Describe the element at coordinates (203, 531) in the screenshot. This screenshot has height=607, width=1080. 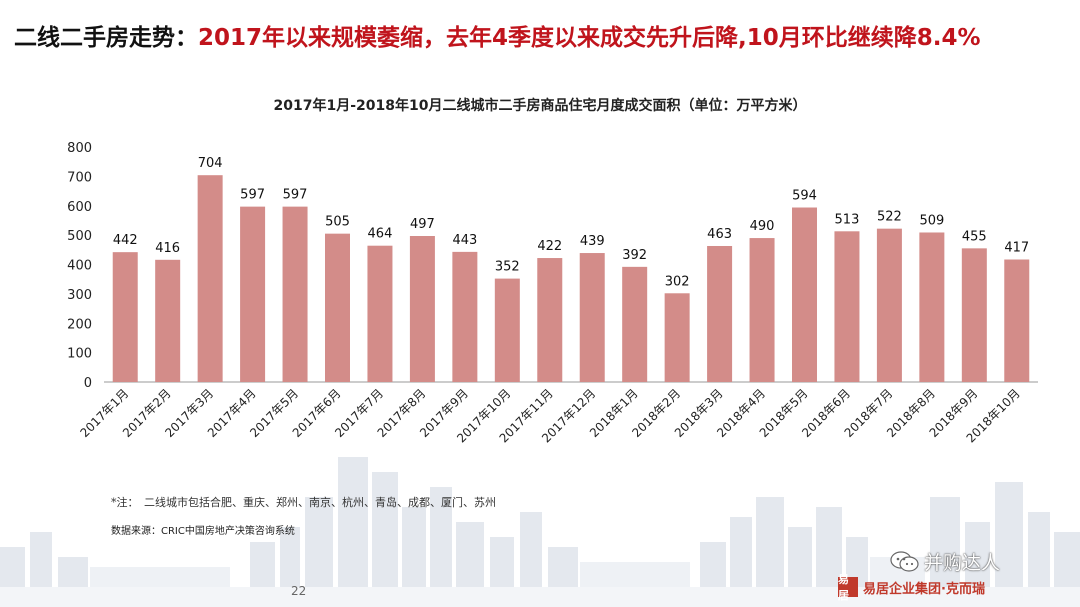
I see `data-source: 数据来源：CRIC中国房地产决策咨询系统` at that location.